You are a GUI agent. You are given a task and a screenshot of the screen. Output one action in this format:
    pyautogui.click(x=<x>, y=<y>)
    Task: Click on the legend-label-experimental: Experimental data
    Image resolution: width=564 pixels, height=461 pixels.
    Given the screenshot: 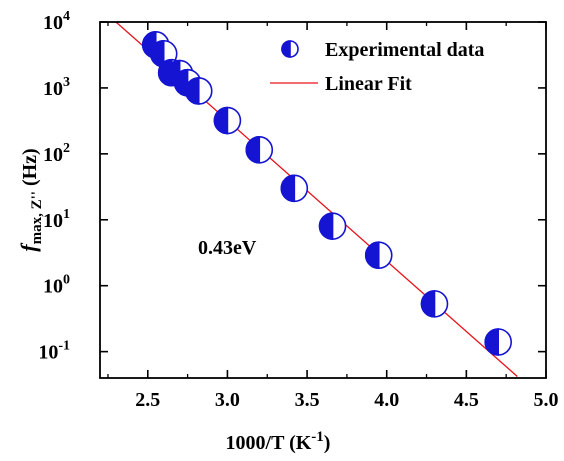 What is the action you would take?
    pyautogui.click(x=404, y=50)
    